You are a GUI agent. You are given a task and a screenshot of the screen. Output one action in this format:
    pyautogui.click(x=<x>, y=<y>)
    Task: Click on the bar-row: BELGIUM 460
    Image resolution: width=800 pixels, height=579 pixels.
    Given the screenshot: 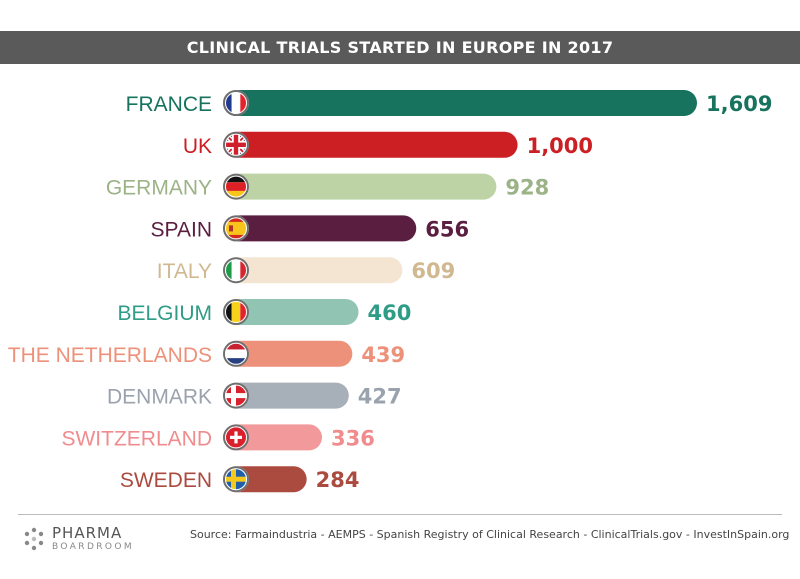 What is the action you would take?
    pyautogui.click(x=264, y=312)
    